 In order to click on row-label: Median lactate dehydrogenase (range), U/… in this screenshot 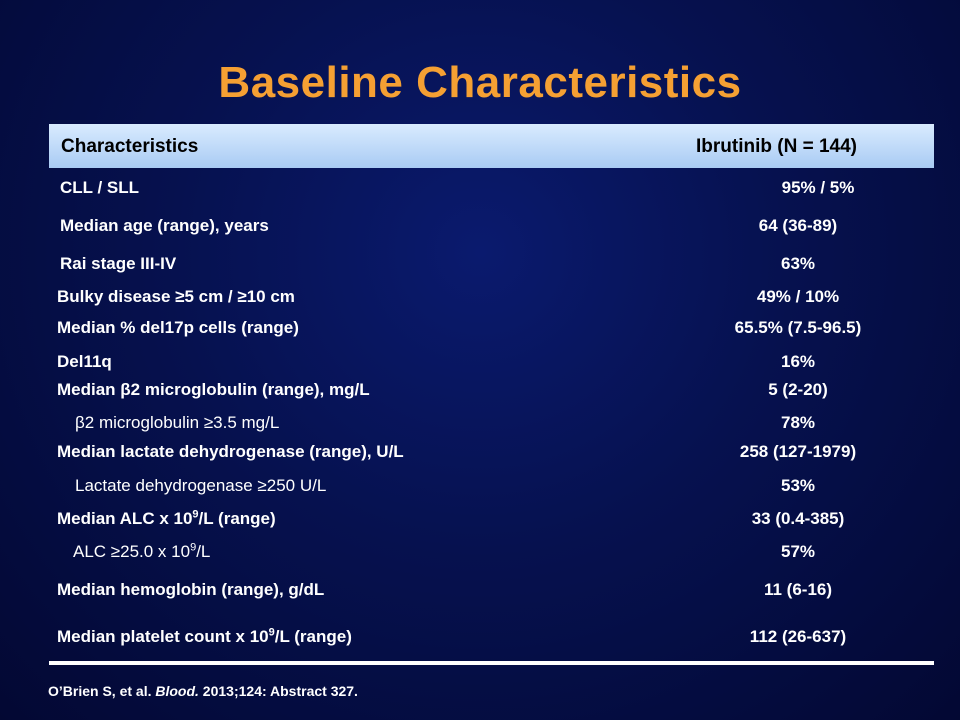, I will do `click(230, 451)`.